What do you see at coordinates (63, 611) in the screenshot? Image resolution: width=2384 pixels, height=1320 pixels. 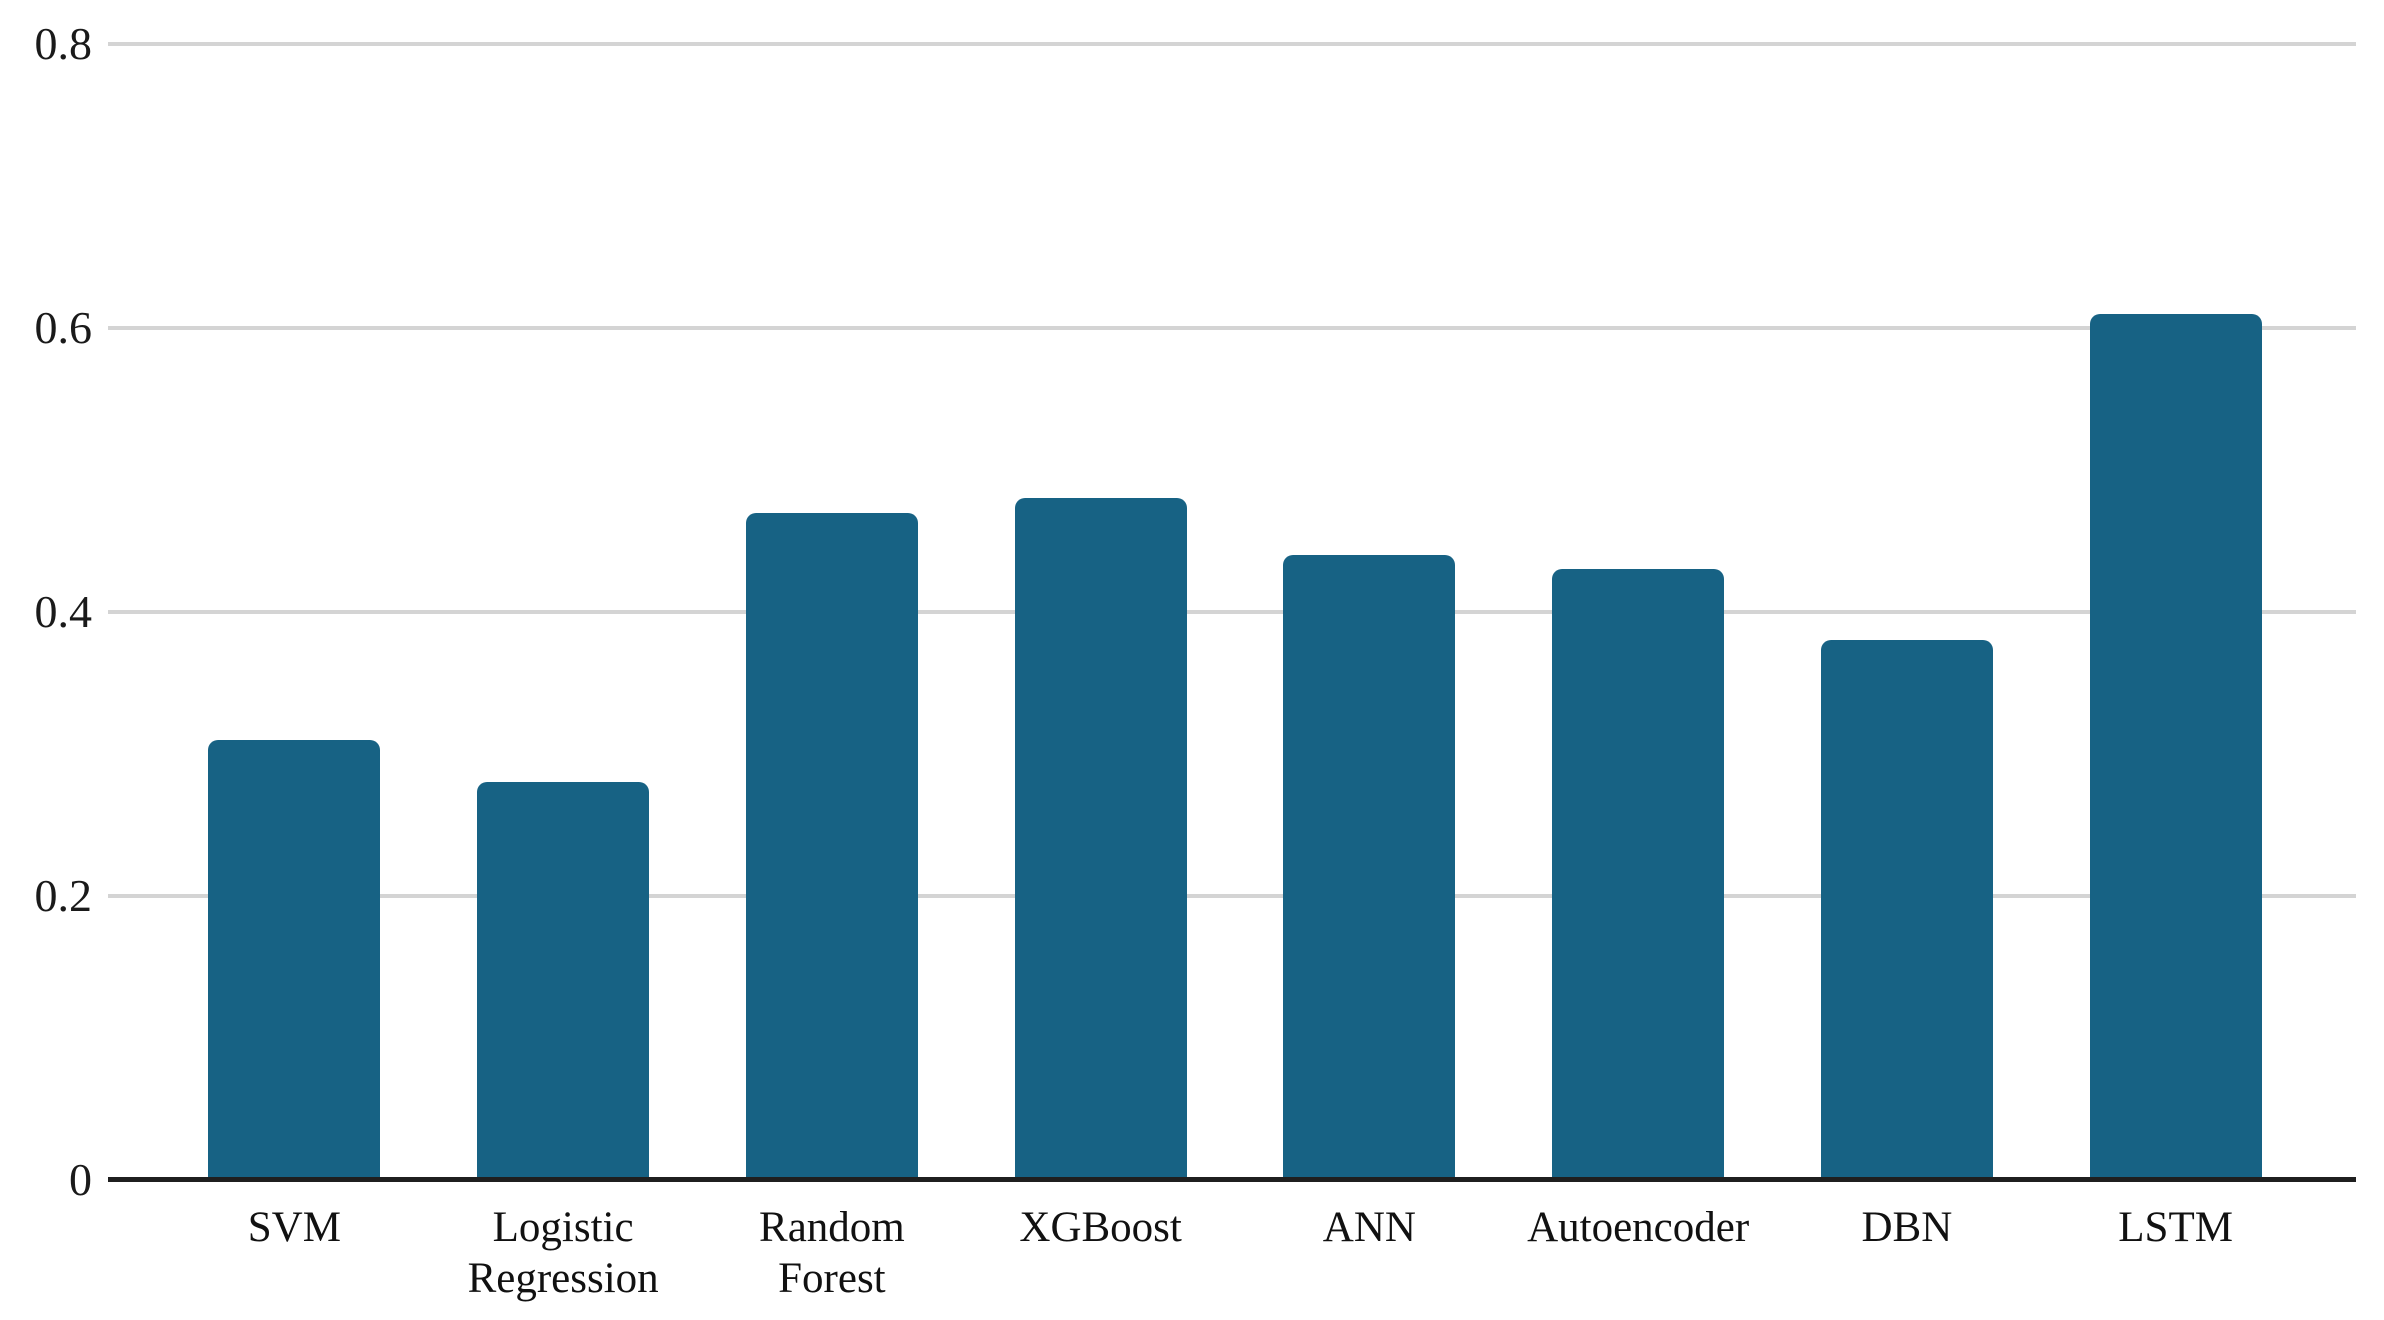 I see `y-tick-label: 0.4` at bounding box center [63, 611].